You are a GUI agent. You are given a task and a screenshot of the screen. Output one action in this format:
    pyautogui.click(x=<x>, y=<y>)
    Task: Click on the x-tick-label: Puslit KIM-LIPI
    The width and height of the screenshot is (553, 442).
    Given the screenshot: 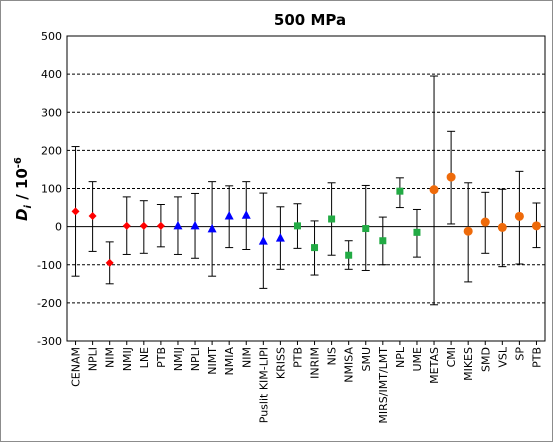 What is the action you would take?
    pyautogui.click(x=263, y=385)
    